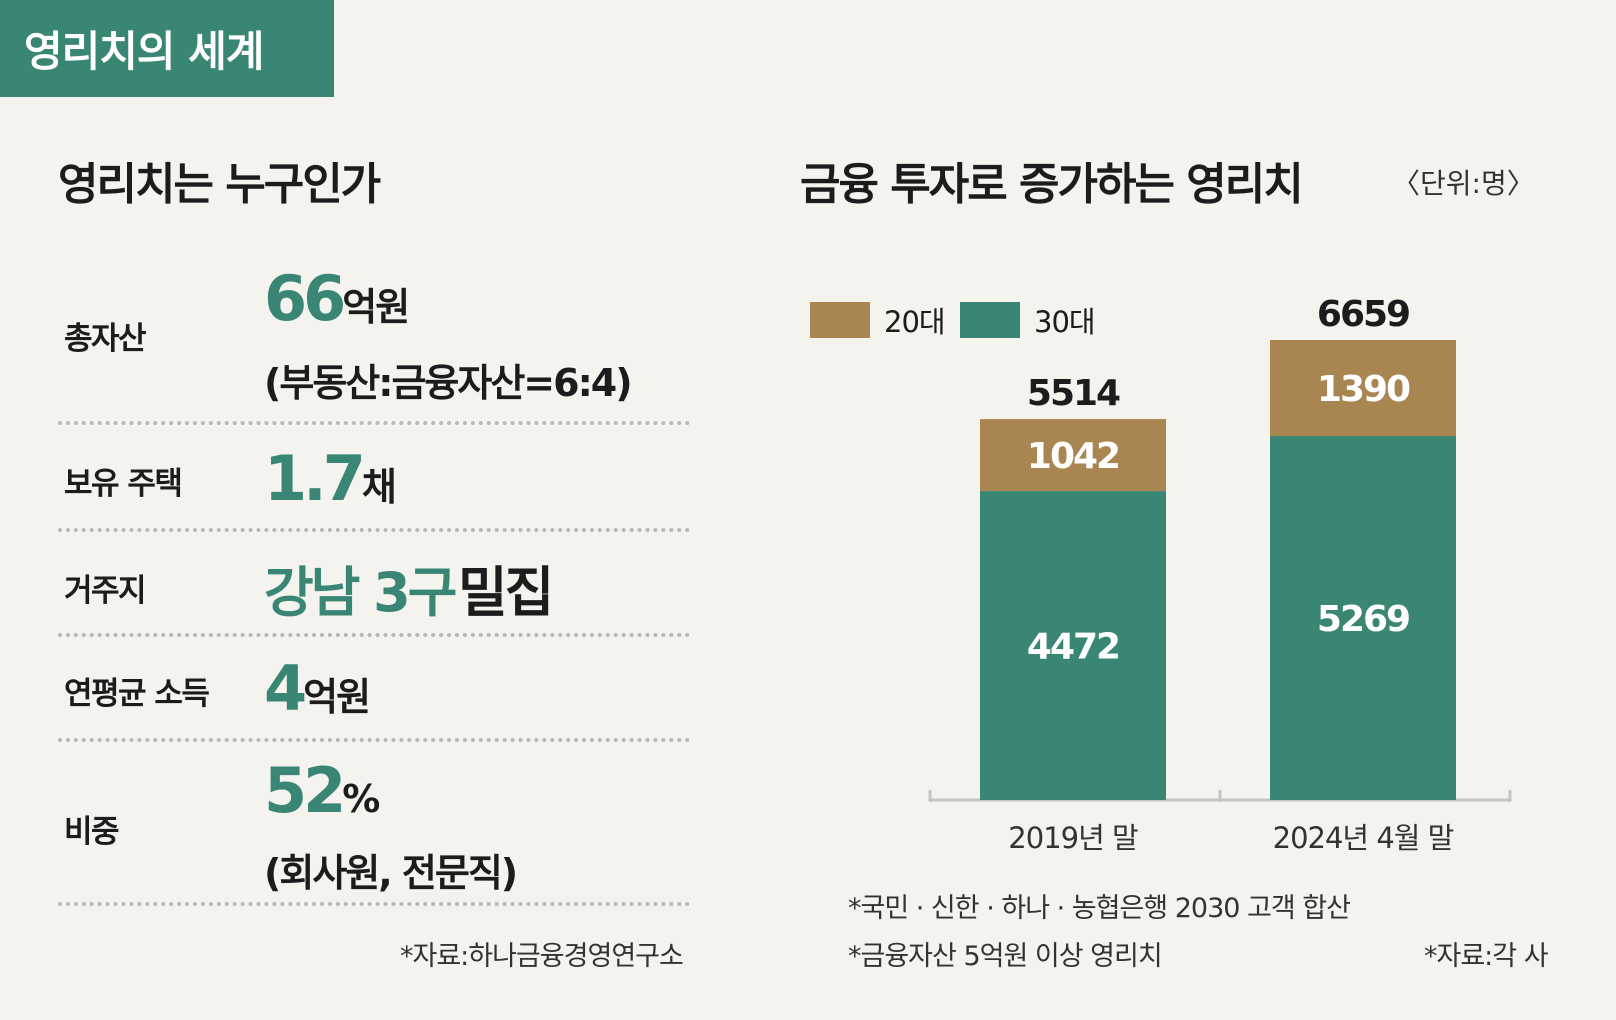  What do you see at coordinates (123, 484) in the screenshot?
I see `row-label-houses: 보유 주택` at bounding box center [123, 484].